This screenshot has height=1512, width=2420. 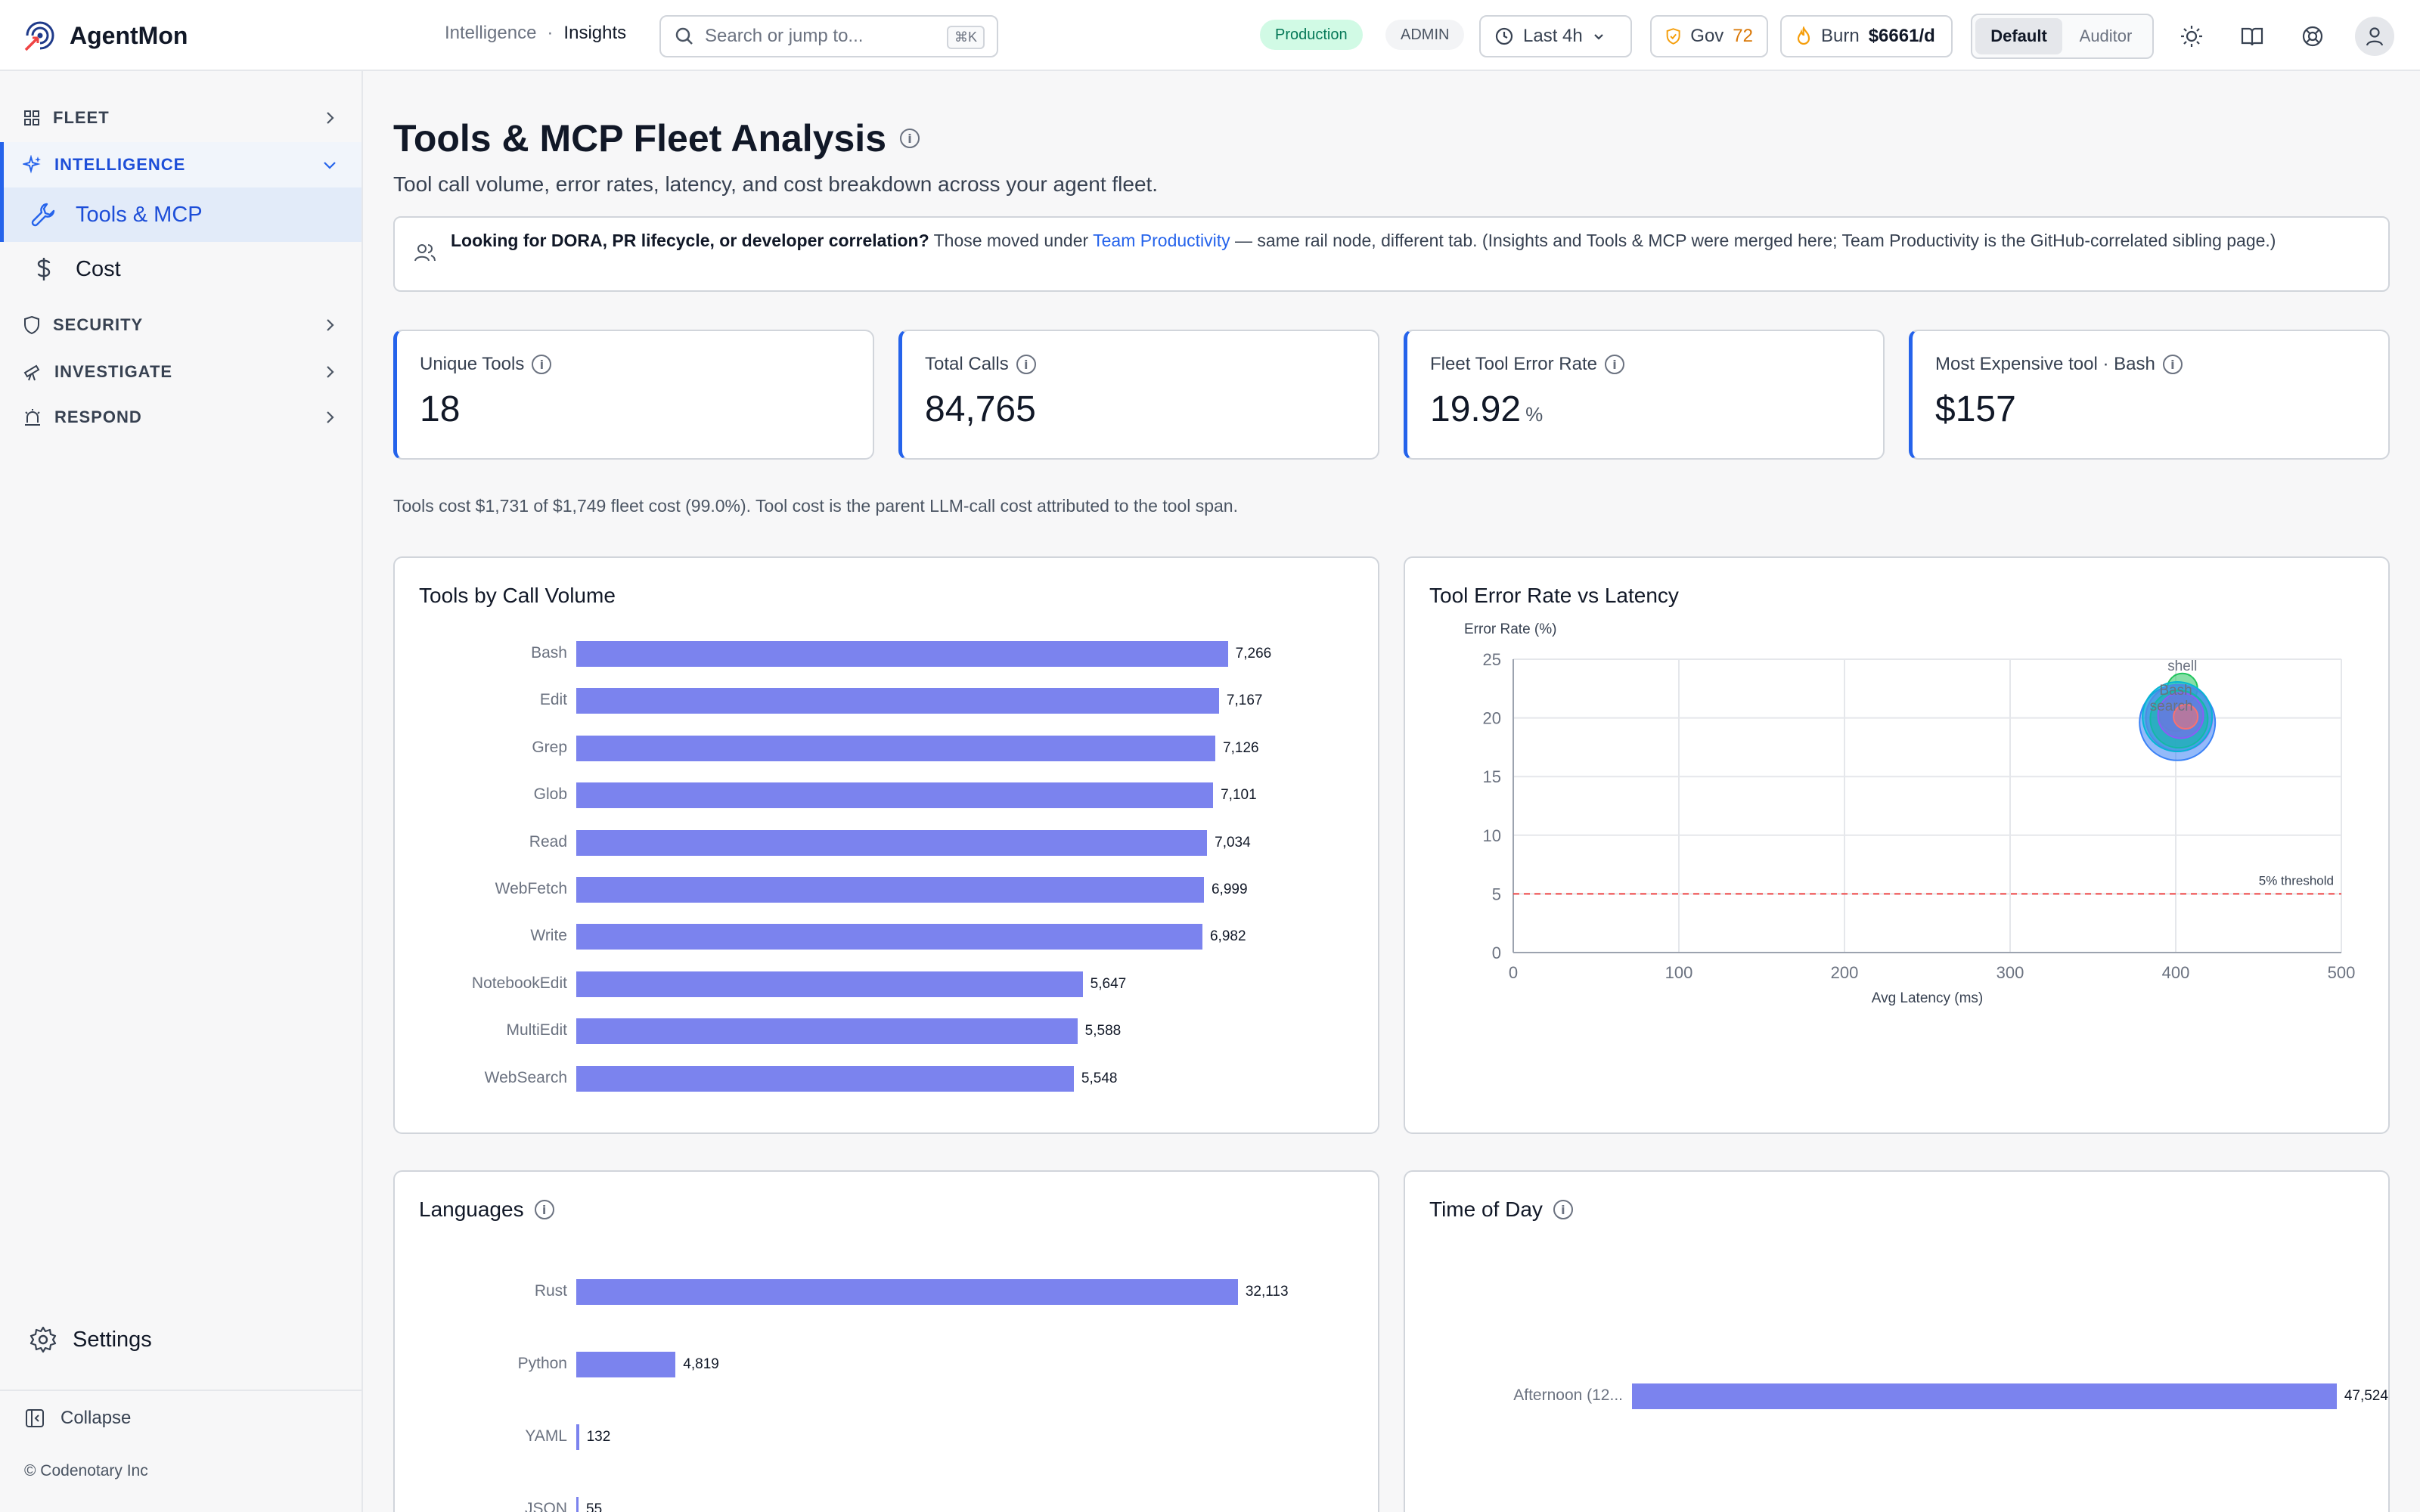 What do you see at coordinates (553, 700) in the screenshot?
I see `bar-category-label: Edit` at bounding box center [553, 700].